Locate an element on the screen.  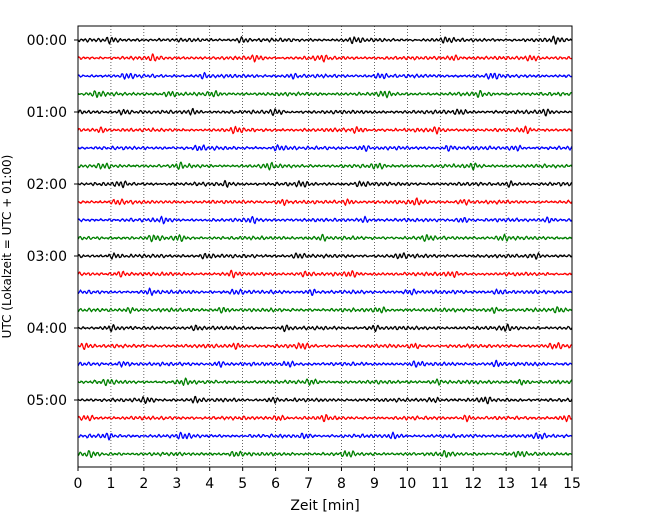
y-tick-label: 00:00 is located at coordinates (47, 41).